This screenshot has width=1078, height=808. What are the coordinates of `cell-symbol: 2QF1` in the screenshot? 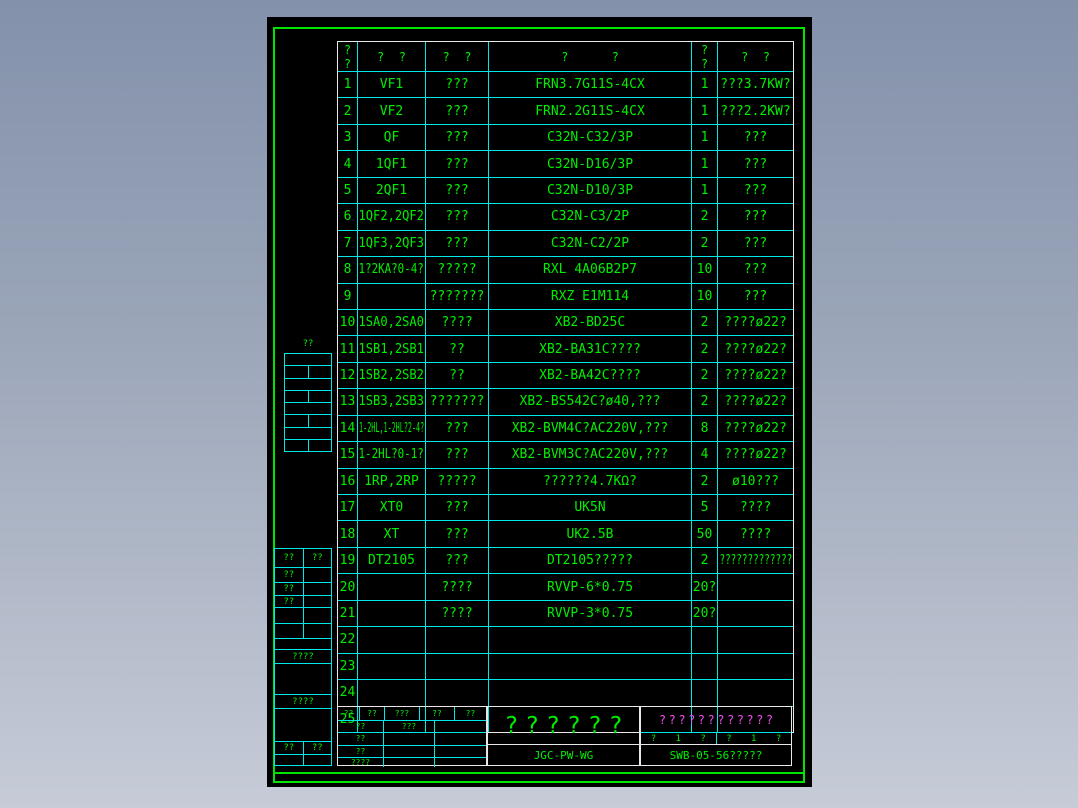 It's located at (391, 190).